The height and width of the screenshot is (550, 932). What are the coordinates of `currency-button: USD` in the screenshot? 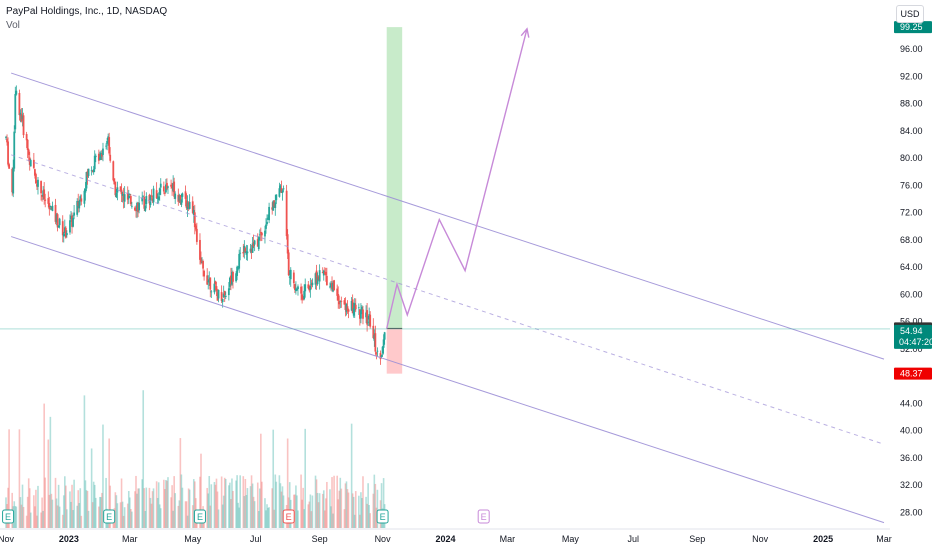 It's located at (910, 14).